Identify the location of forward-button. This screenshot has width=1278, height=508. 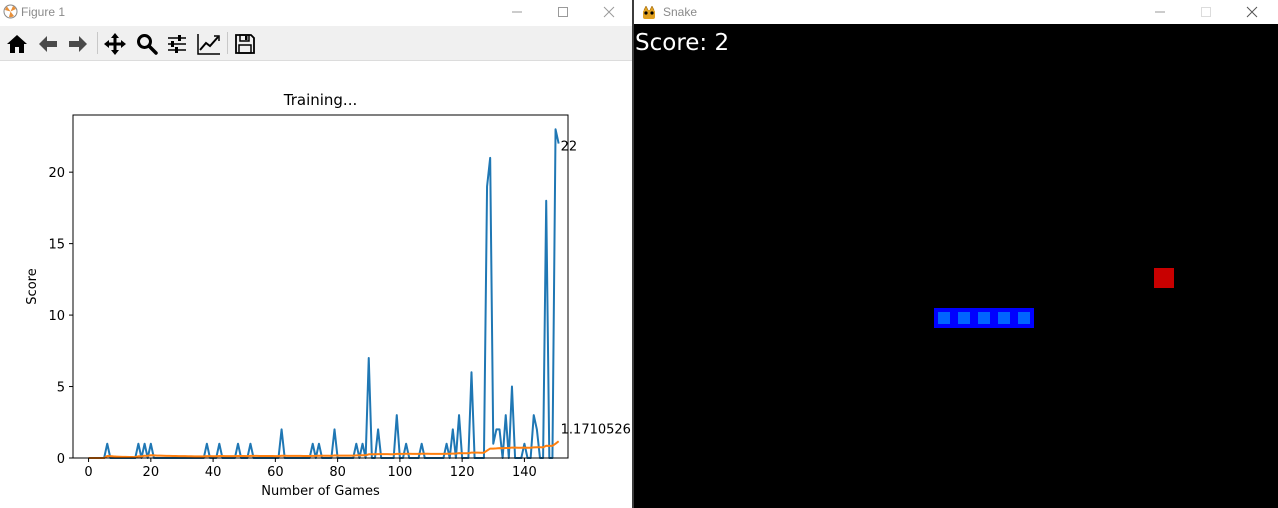
(78, 44).